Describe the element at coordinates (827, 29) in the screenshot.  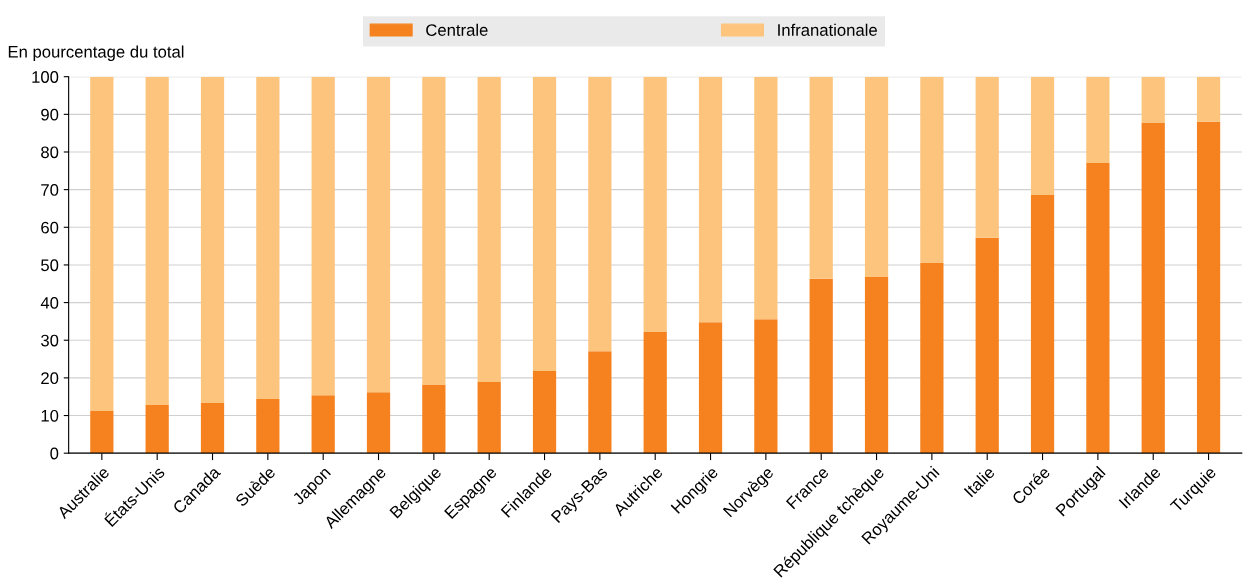
I see `legend-label: Infranationale` at that location.